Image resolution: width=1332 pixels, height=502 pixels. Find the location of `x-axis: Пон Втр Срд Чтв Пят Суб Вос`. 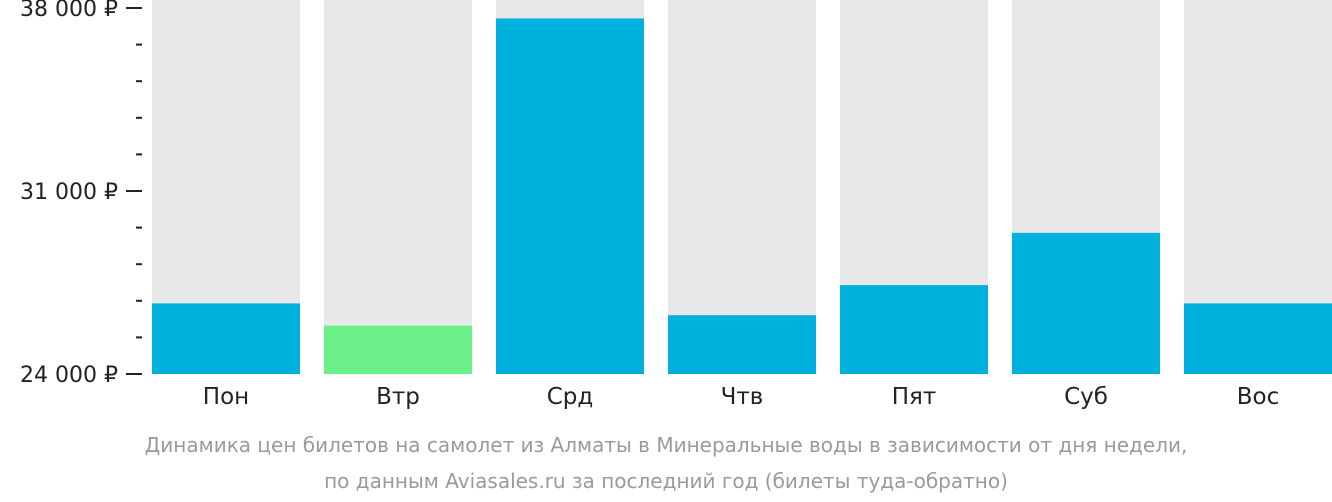

x-axis: Пон Втр Срд Чтв Пят Суб Вос is located at coordinates (741, 397).